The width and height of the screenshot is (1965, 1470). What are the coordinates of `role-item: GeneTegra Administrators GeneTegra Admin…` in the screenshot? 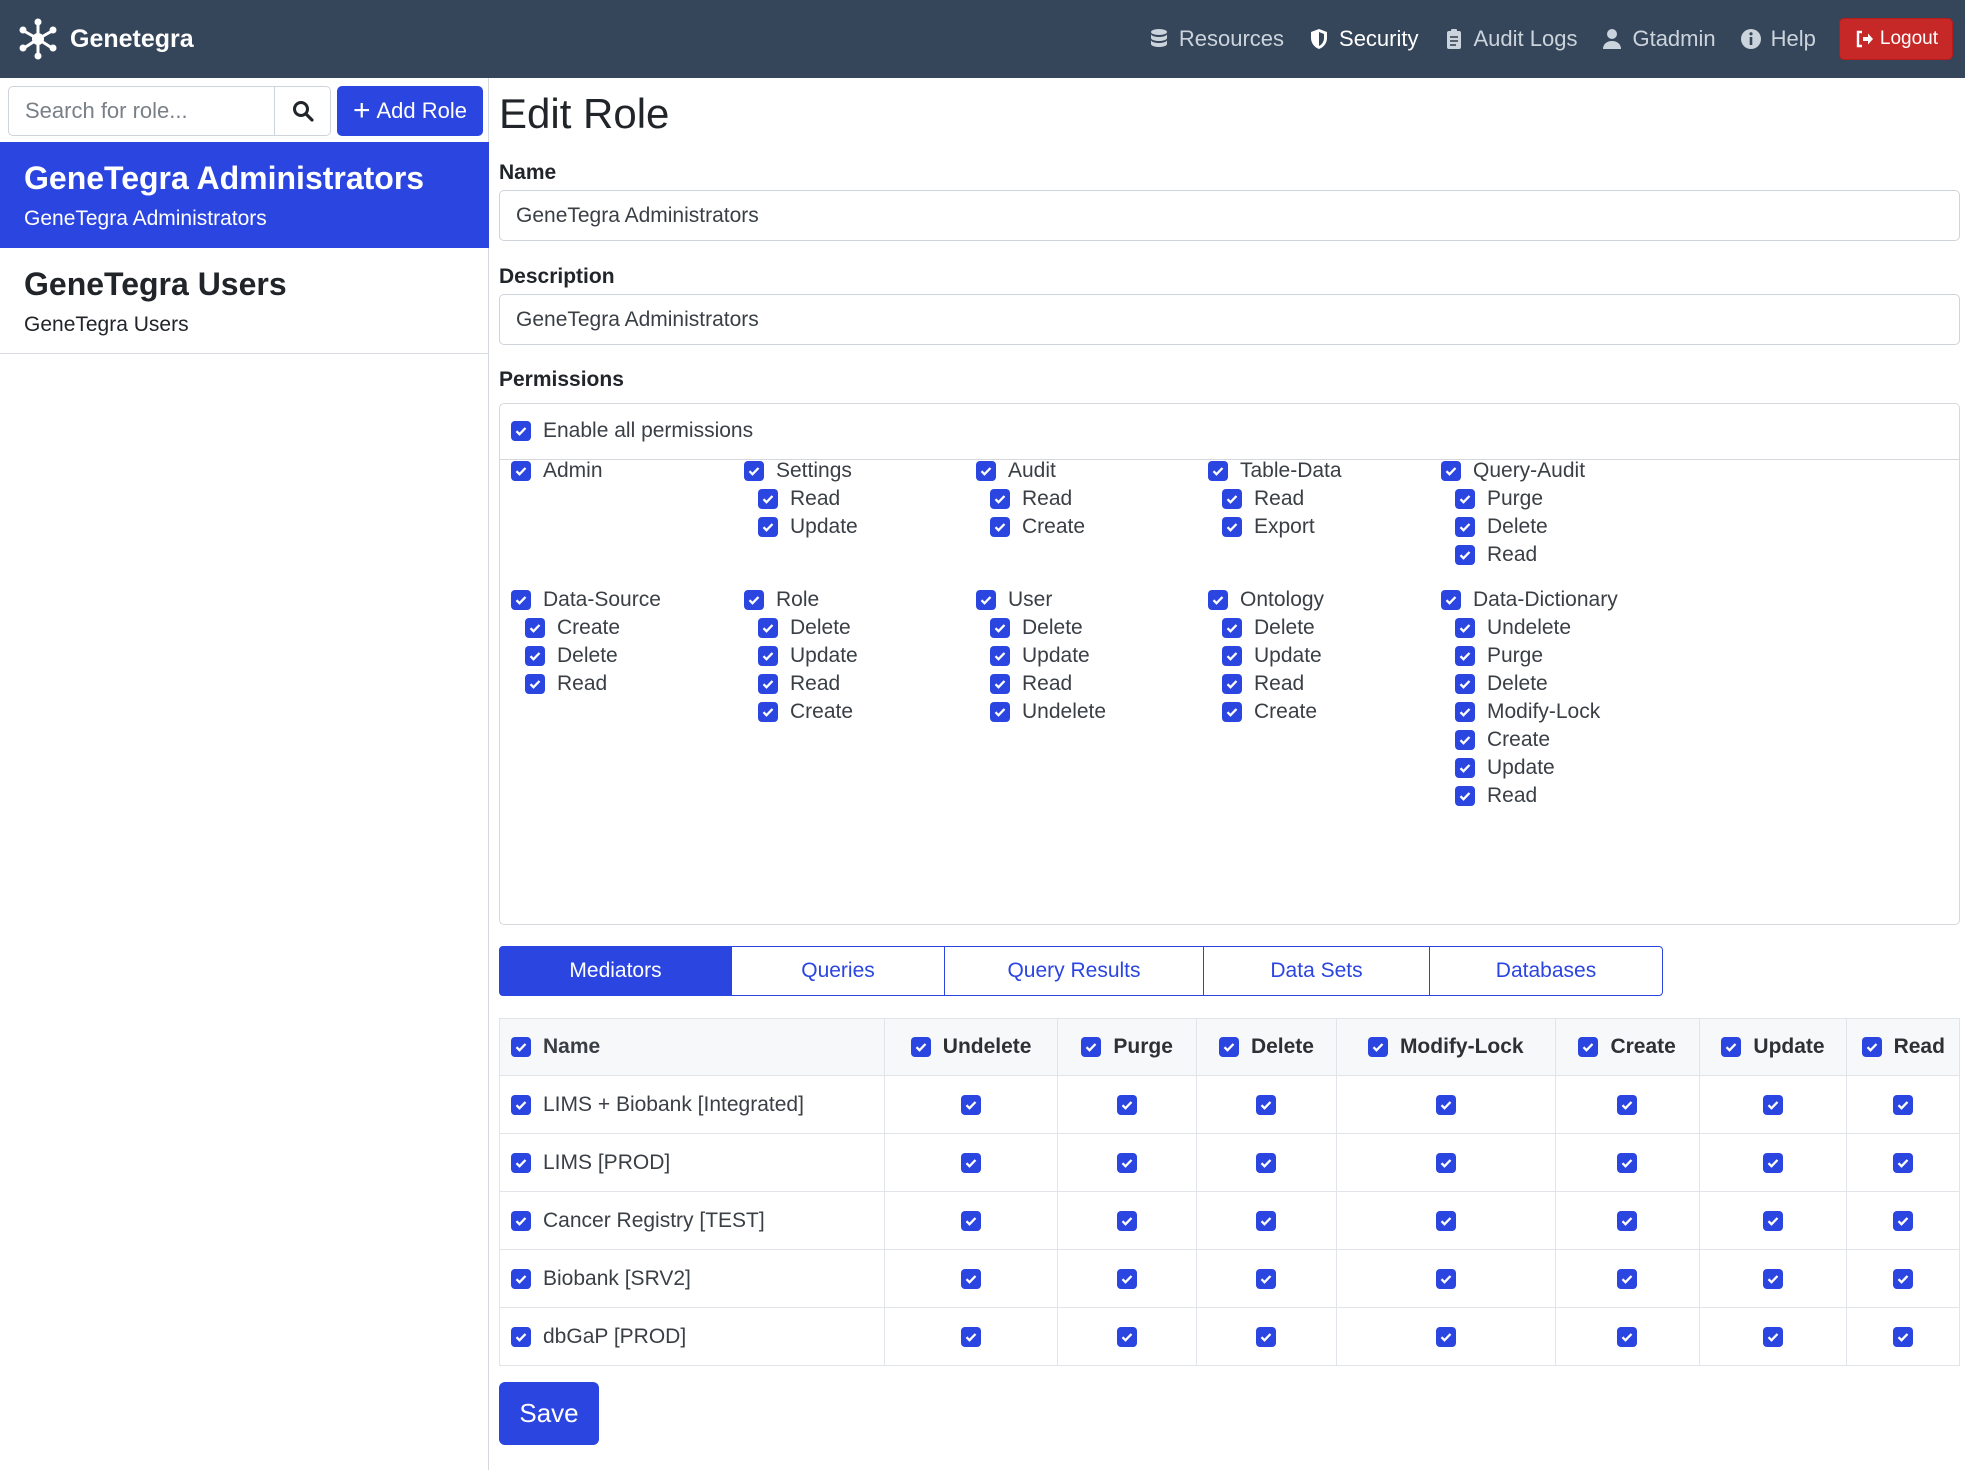 It's located at (244, 195).